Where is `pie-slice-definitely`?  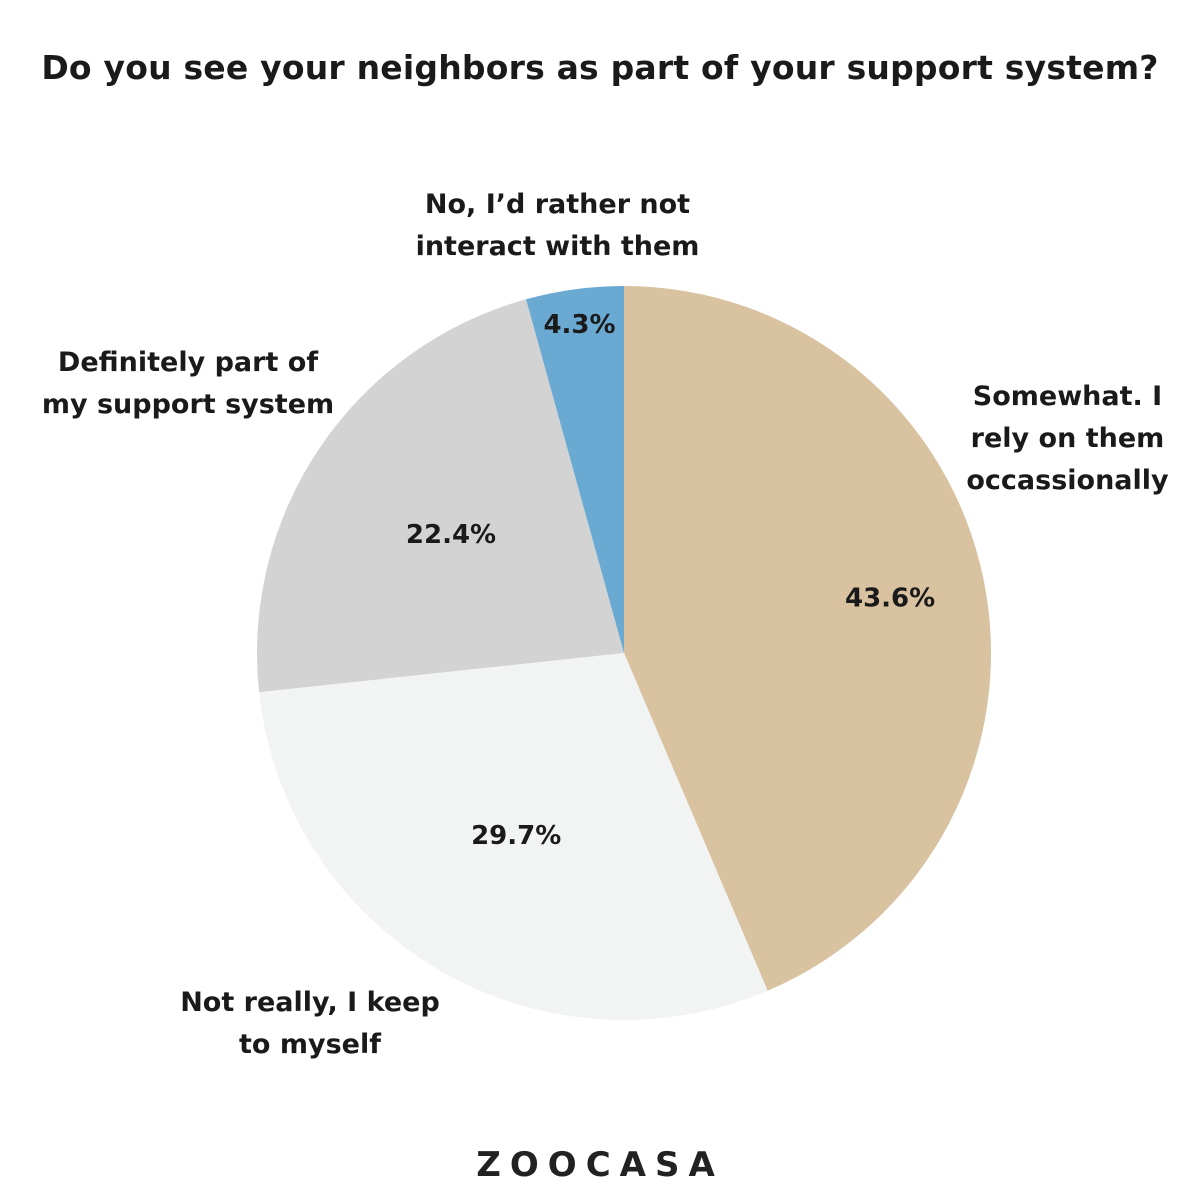 pie-slice-definitely is located at coordinates (440, 496).